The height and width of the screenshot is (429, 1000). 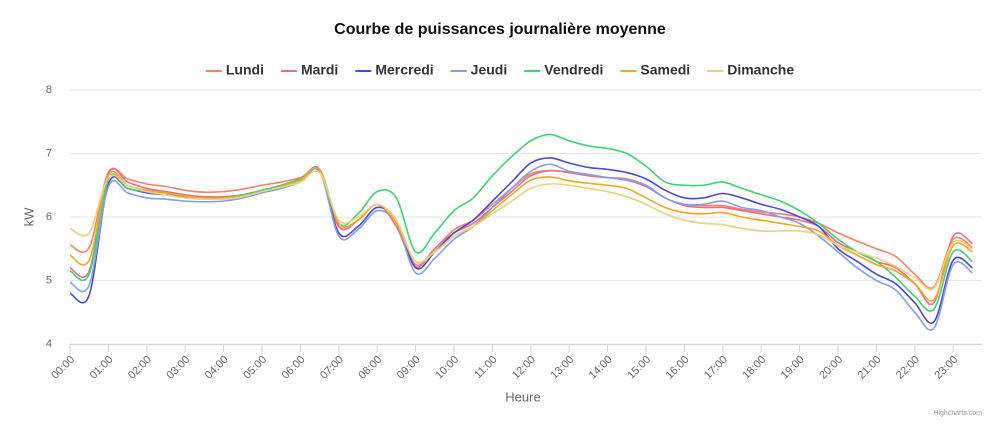 I want to click on x-tick-label: 09:00, so click(x=409, y=368).